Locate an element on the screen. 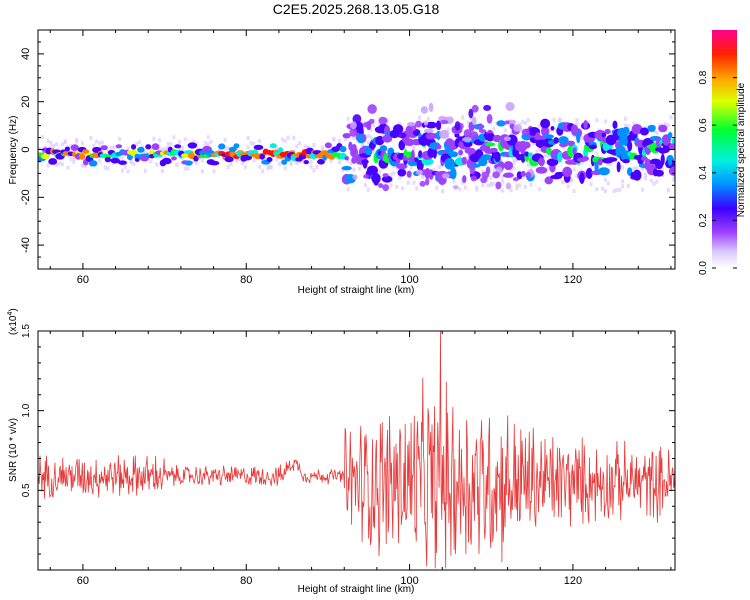 The width and height of the screenshot is (750, 600). spectrogram-x-tick-label: 80 is located at coordinates (246, 280).